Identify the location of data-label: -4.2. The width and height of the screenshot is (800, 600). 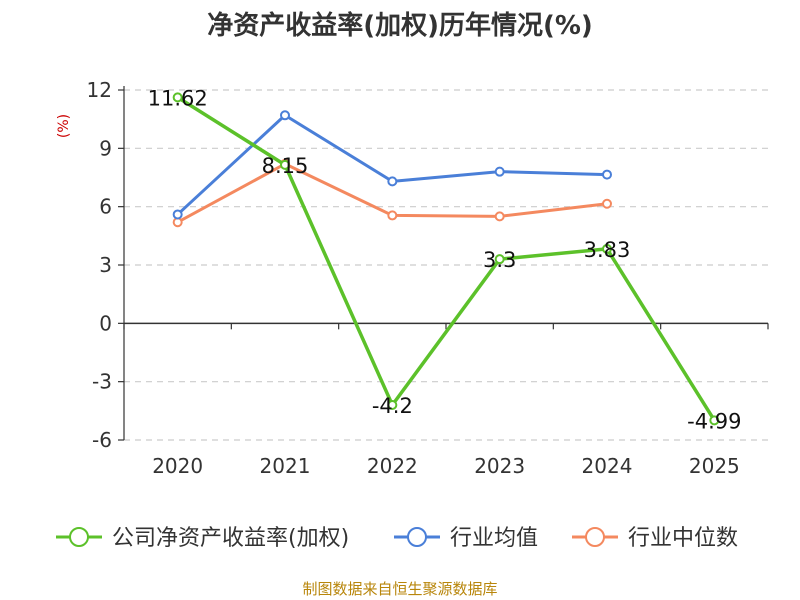
(392, 406).